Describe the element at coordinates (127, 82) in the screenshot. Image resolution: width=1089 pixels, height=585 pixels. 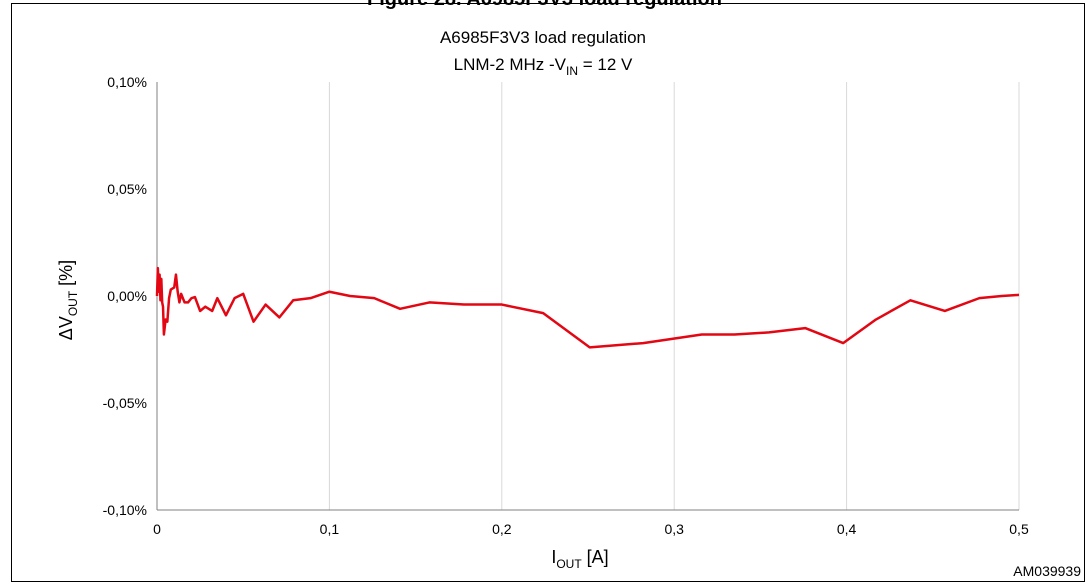
I see `y-tick-label: 0,10%` at that location.